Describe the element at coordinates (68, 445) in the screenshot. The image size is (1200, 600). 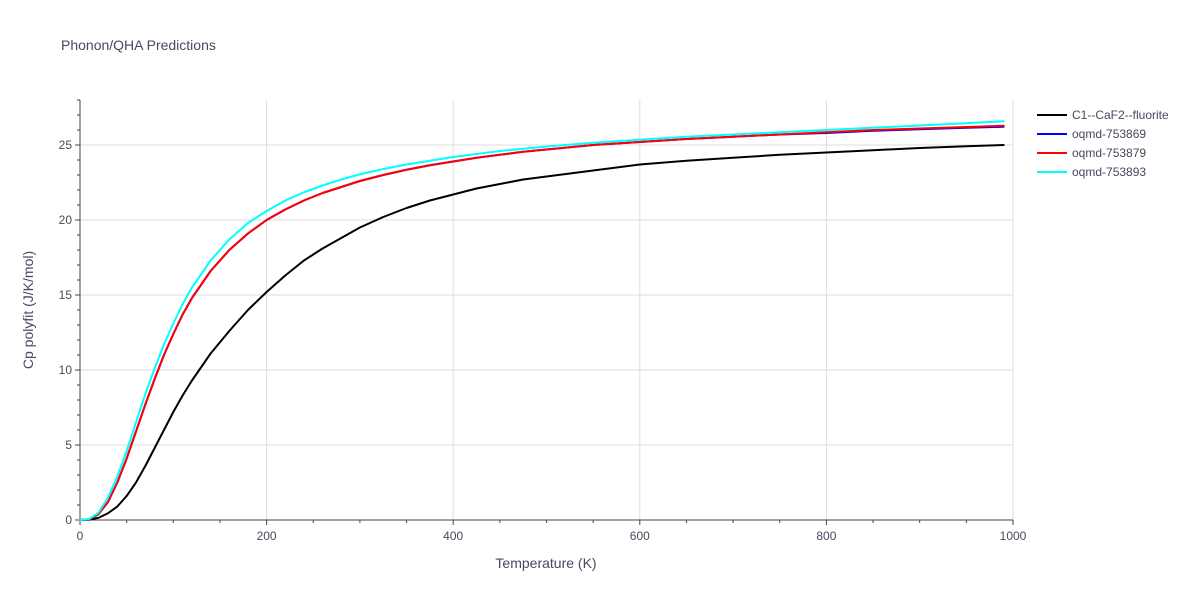
I see `y-tick-label: 5` at that location.